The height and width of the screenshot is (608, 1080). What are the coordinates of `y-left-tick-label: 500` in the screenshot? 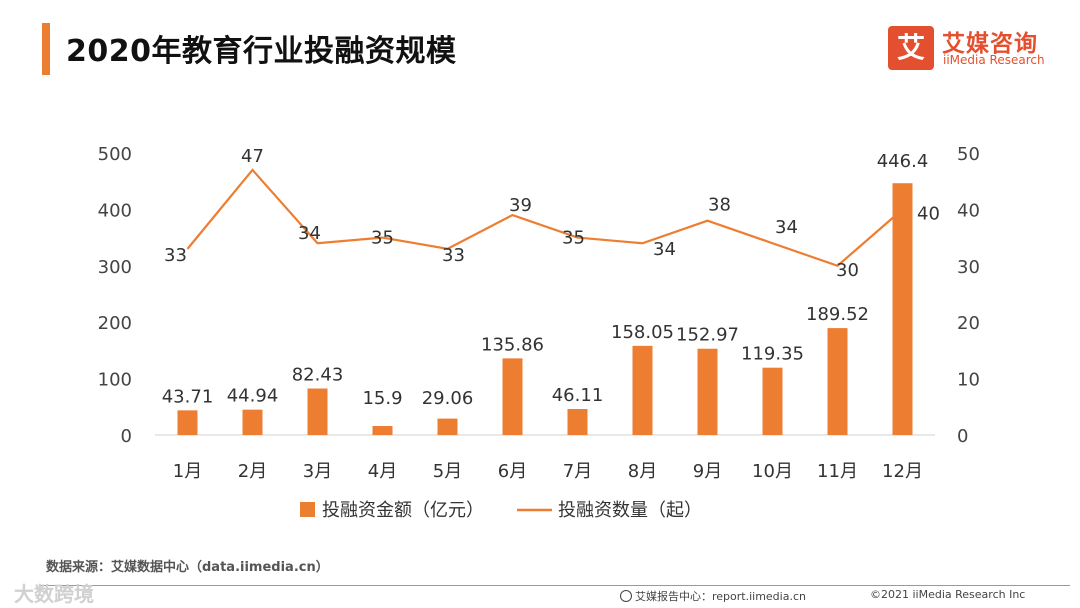 It's located at (115, 154).